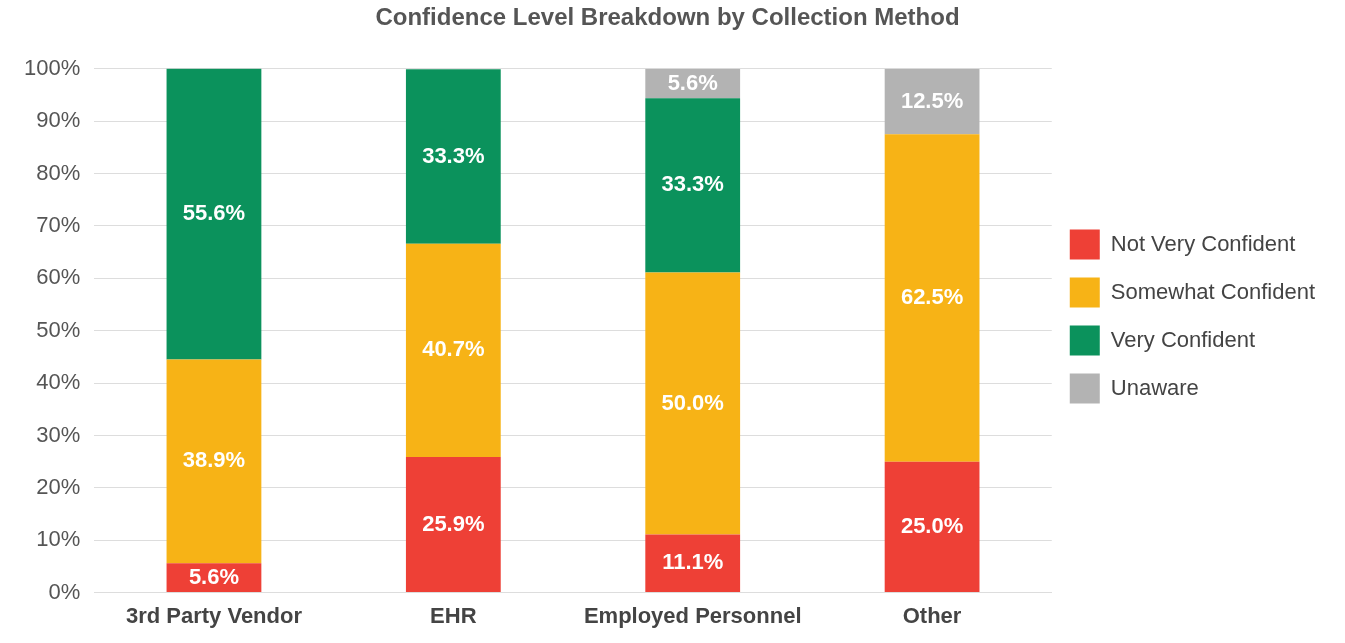  I want to click on data-label: 12.5%, so click(932, 100).